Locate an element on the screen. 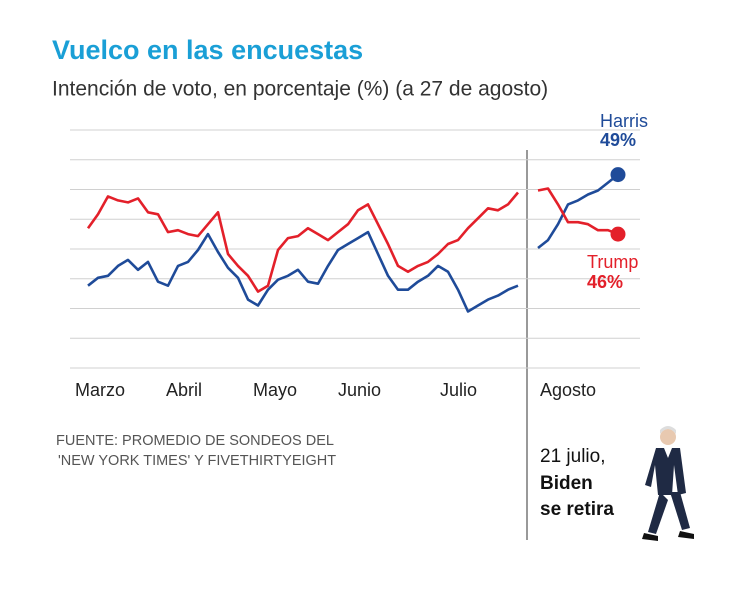 The image size is (750, 591). chart-title: Vuelco en las encuestas is located at coordinates (207, 50).